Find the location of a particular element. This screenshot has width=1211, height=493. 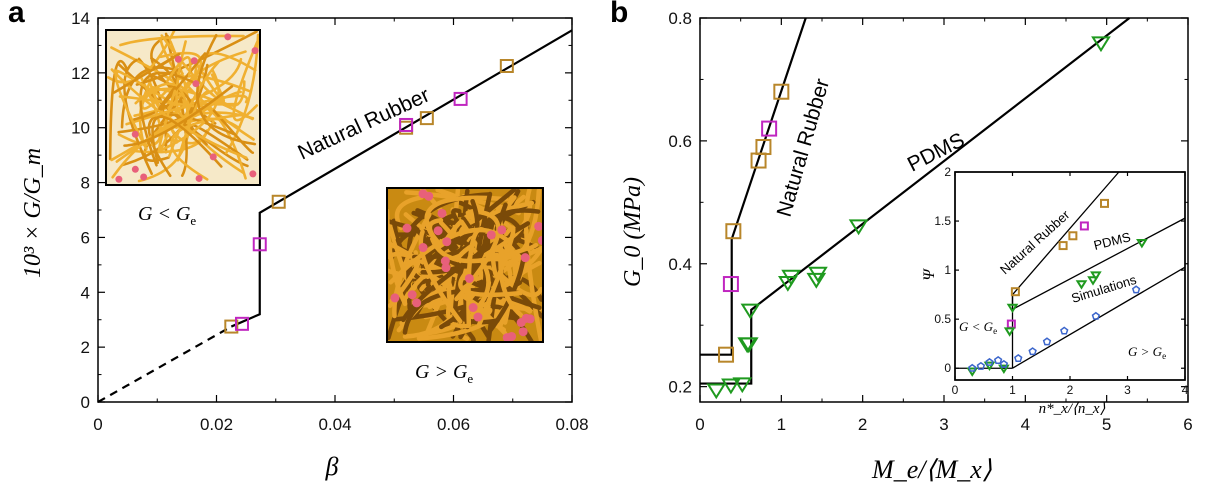

inset-image-below-ge is located at coordinates (183, 107).